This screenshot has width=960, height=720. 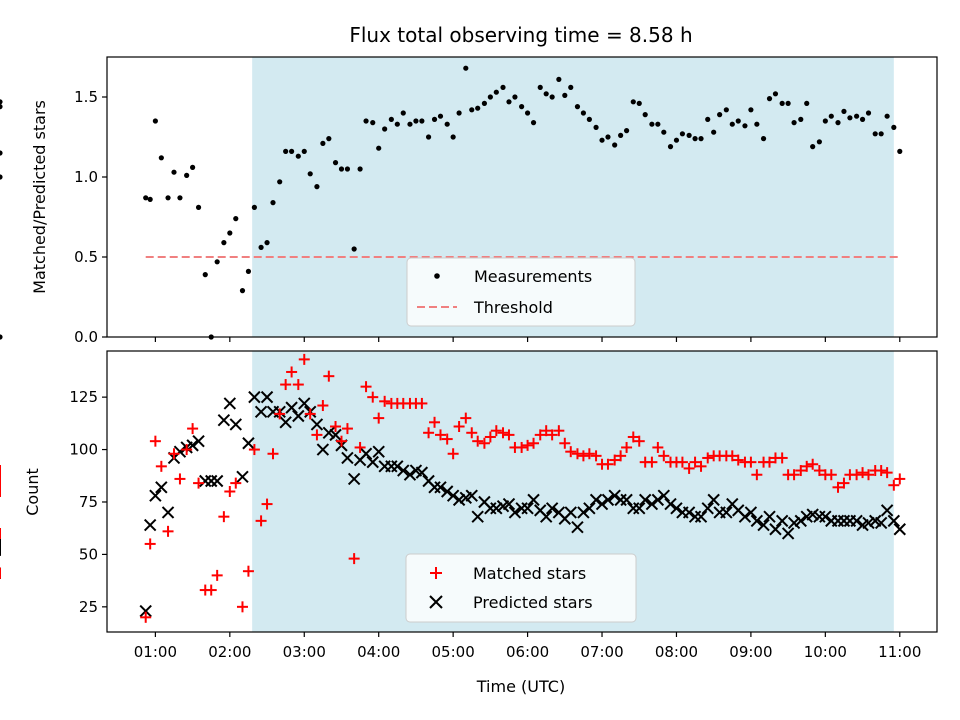 What do you see at coordinates (521, 588) in the screenshot?
I see `bottom-legend-box` at bounding box center [521, 588].